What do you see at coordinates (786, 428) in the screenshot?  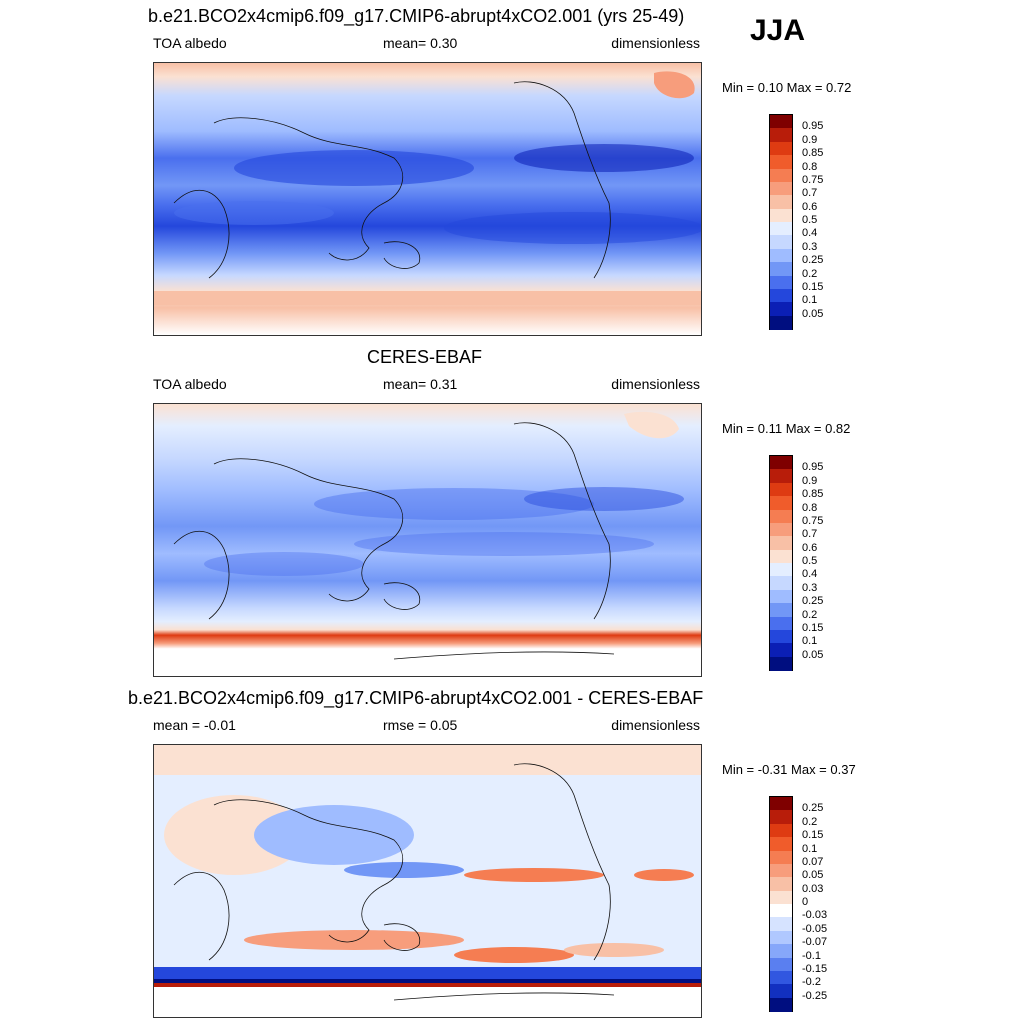 I see `min-max-label: Min = 0.11 Max = 0.82` at bounding box center [786, 428].